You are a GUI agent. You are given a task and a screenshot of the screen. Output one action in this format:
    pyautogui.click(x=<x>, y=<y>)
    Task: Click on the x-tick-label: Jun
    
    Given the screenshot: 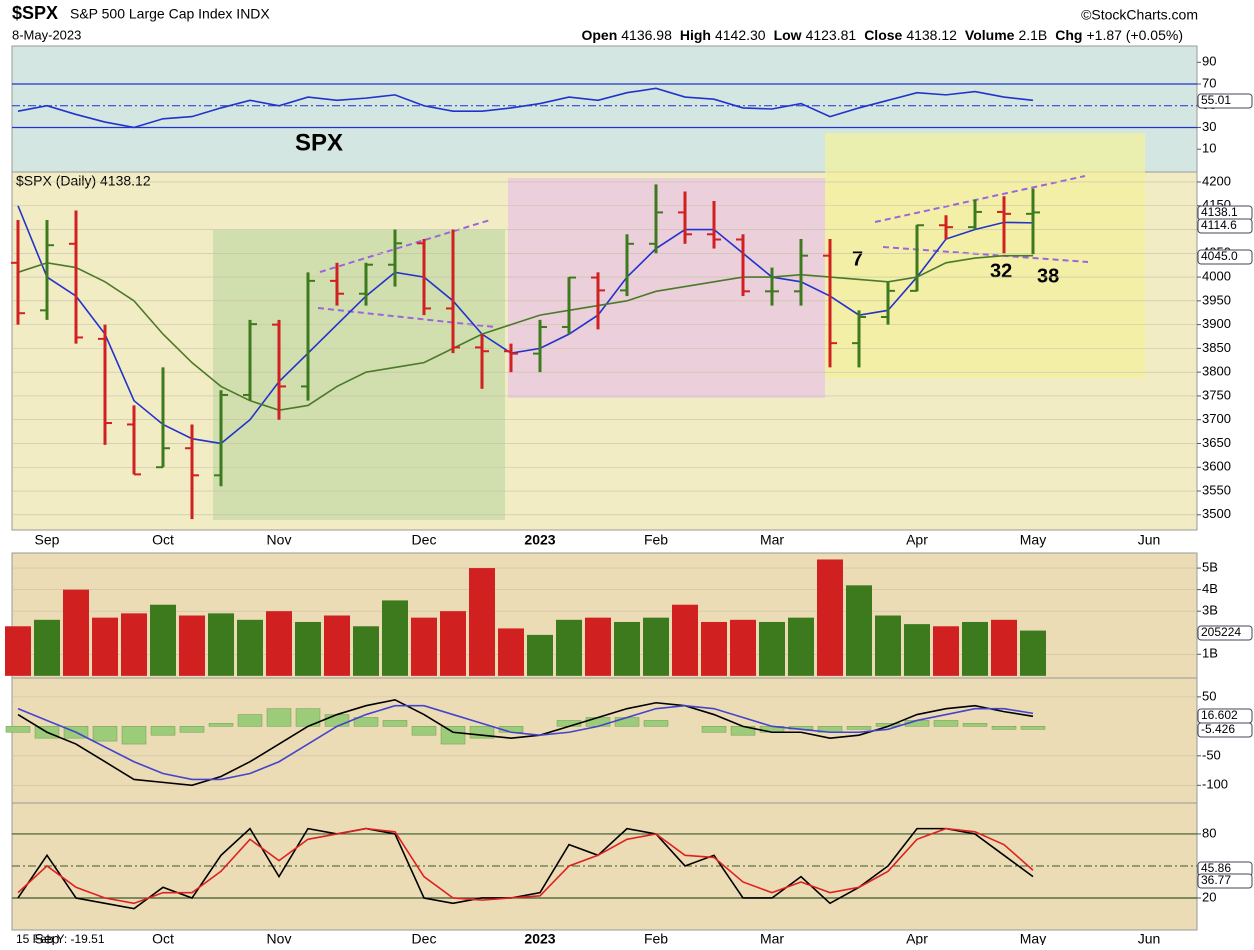 What is the action you would take?
    pyautogui.click(x=1149, y=938)
    